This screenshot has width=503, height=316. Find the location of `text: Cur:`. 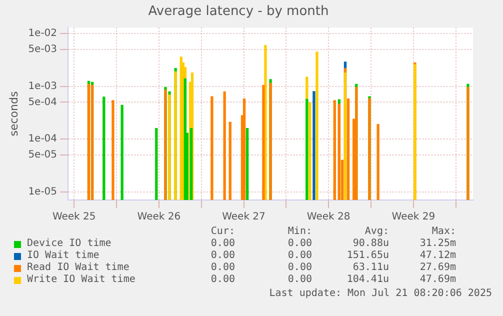

text: Cur: is located at coordinates (222, 232).